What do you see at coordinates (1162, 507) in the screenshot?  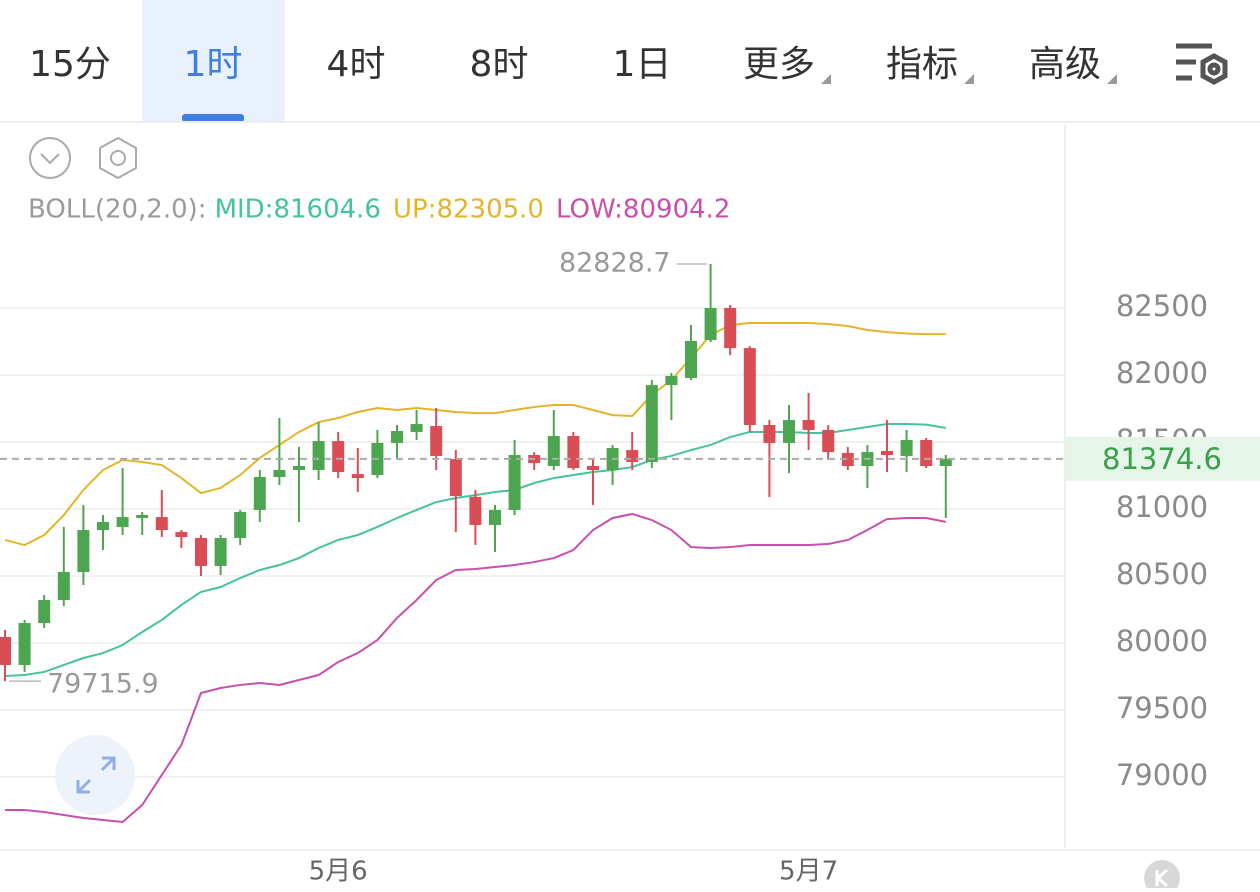 I see `y-tick-label: 81000` at bounding box center [1162, 507].